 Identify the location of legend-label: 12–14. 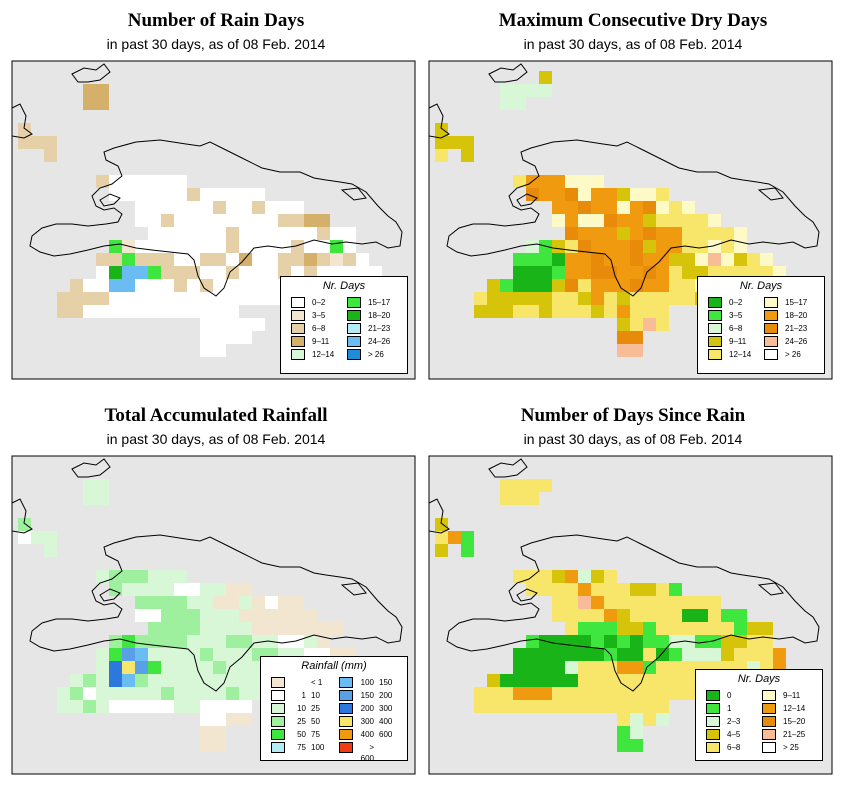
(323, 354).